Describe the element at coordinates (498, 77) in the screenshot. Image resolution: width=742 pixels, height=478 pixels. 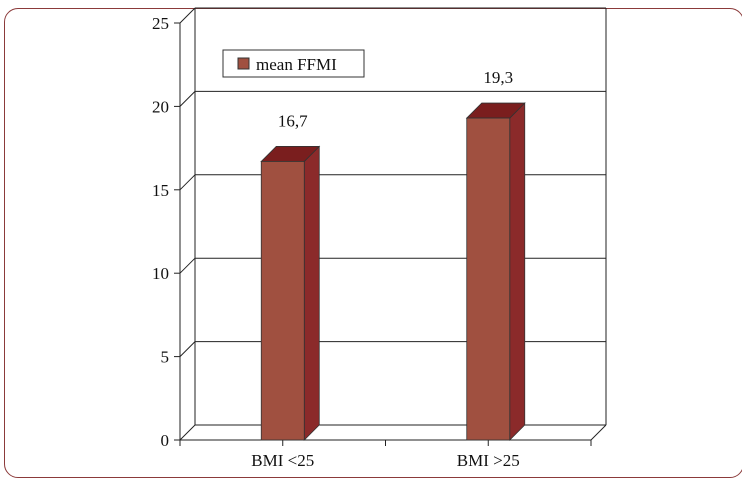
I see `data-label: 19,3` at that location.